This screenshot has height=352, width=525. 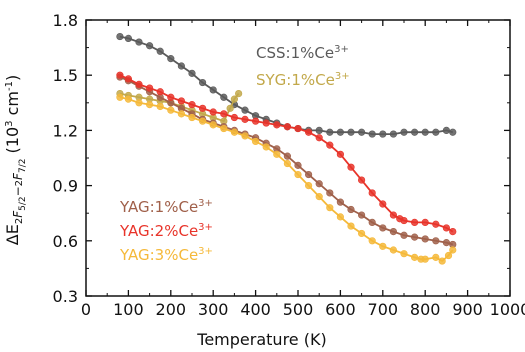 What do you see at coordinates (295, 53) in the screenshot?
I see `legend-label-base: CSS:1%Ce` at bounding box center [295, 53].